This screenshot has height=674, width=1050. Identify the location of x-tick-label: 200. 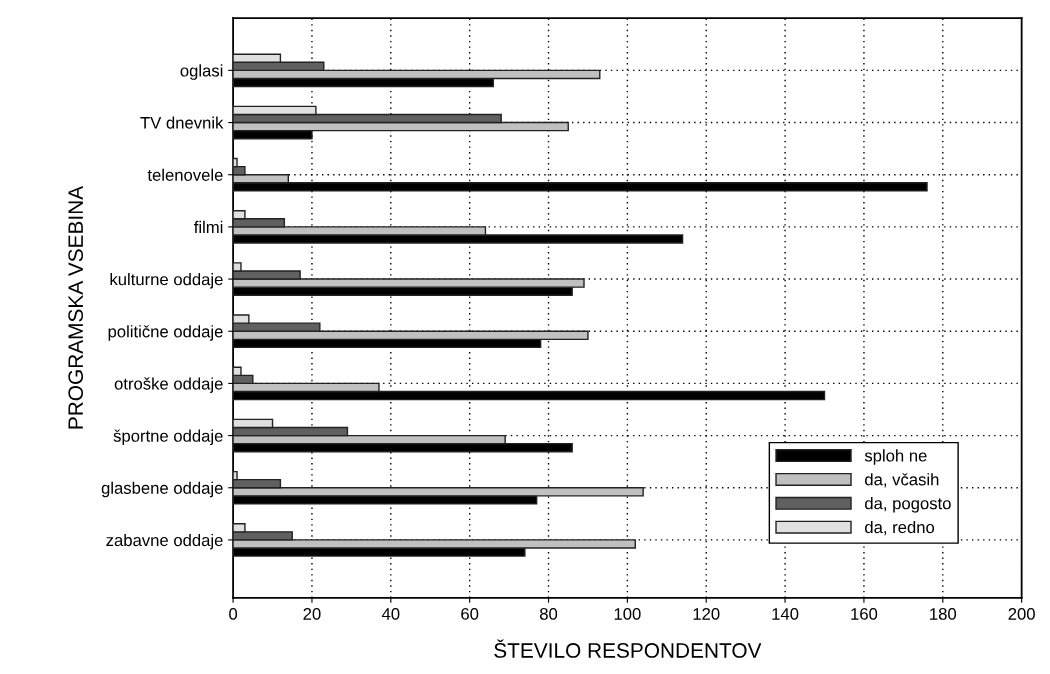
(1021, 614).